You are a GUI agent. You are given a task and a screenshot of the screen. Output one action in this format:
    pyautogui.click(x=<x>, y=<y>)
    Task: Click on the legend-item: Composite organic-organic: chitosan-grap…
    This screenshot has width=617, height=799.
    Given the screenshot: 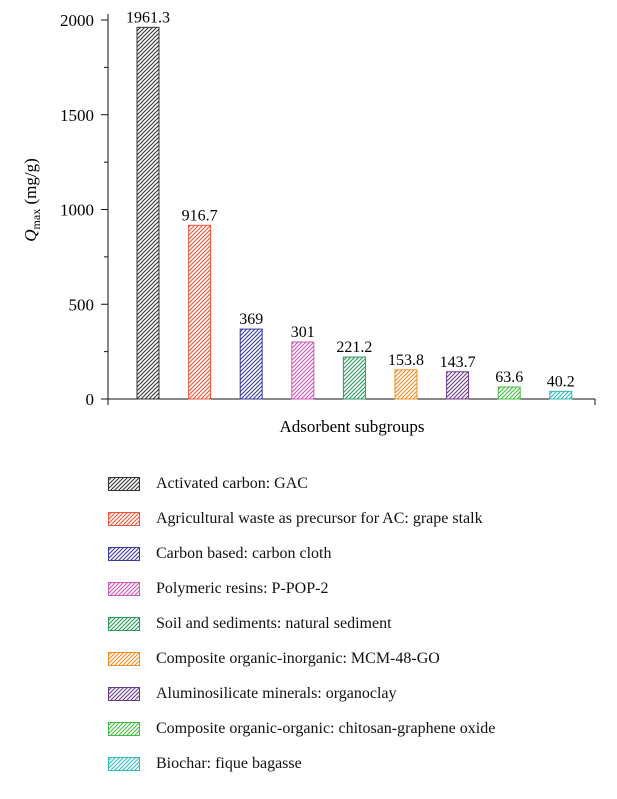 What is the action you would take?
    pyautogui.click(x=301, y=728)
    